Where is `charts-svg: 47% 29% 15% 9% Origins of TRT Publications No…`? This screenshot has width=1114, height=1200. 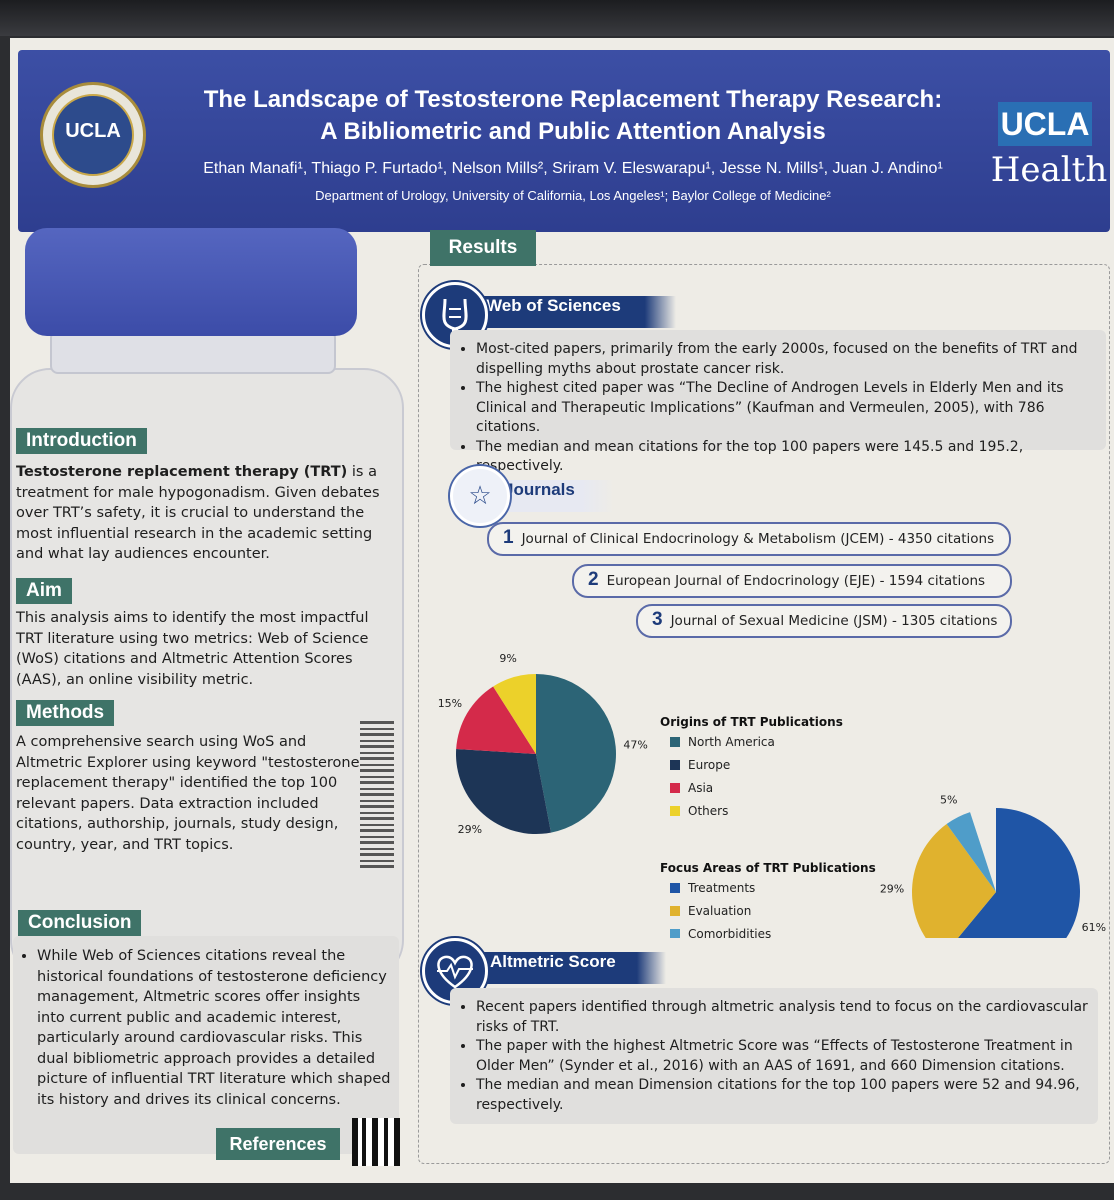
charts-svg: 47% 29% 15% 9% Origins of TRT Publications No… is located at coordinates (772, 795).